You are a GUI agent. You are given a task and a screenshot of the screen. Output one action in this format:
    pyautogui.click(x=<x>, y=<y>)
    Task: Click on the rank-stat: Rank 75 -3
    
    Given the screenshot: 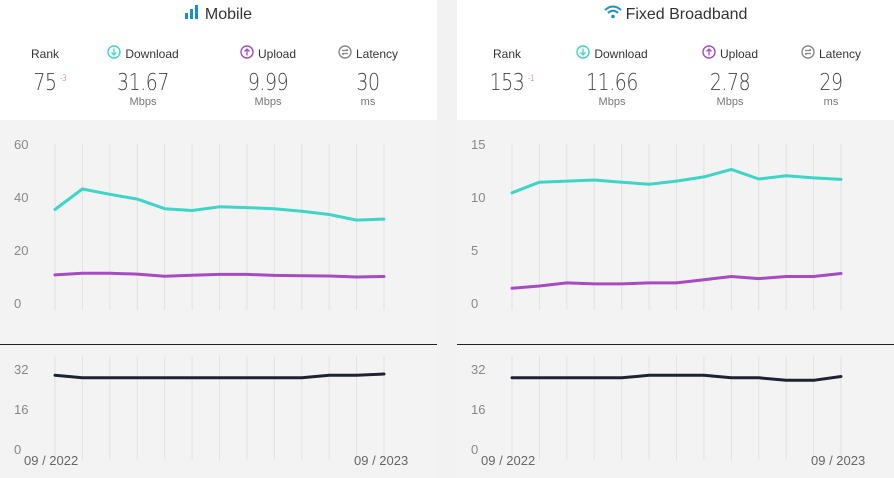 What is the action you would take?
    pyautogui.click(x=45, y=70)
    